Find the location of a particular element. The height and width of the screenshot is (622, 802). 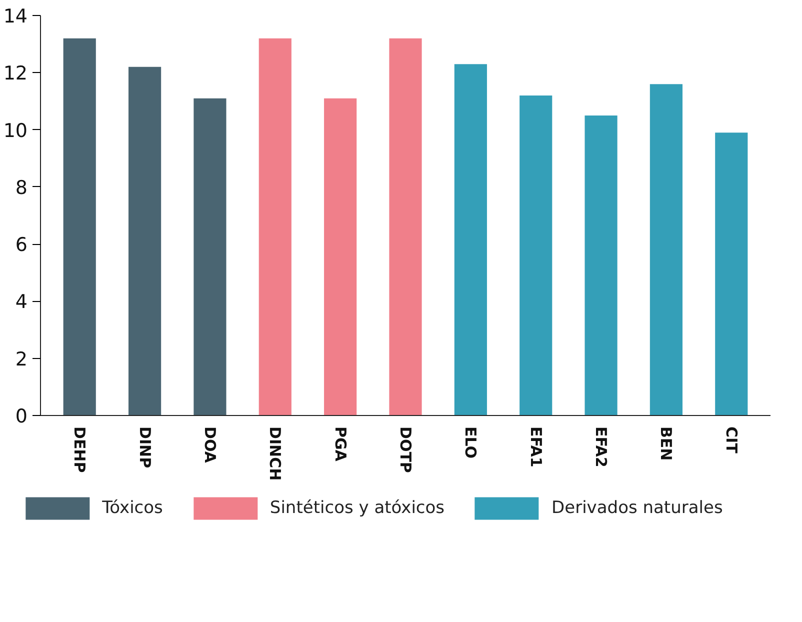

x-tick-label: DINCH is located at coordinates (275, 453).